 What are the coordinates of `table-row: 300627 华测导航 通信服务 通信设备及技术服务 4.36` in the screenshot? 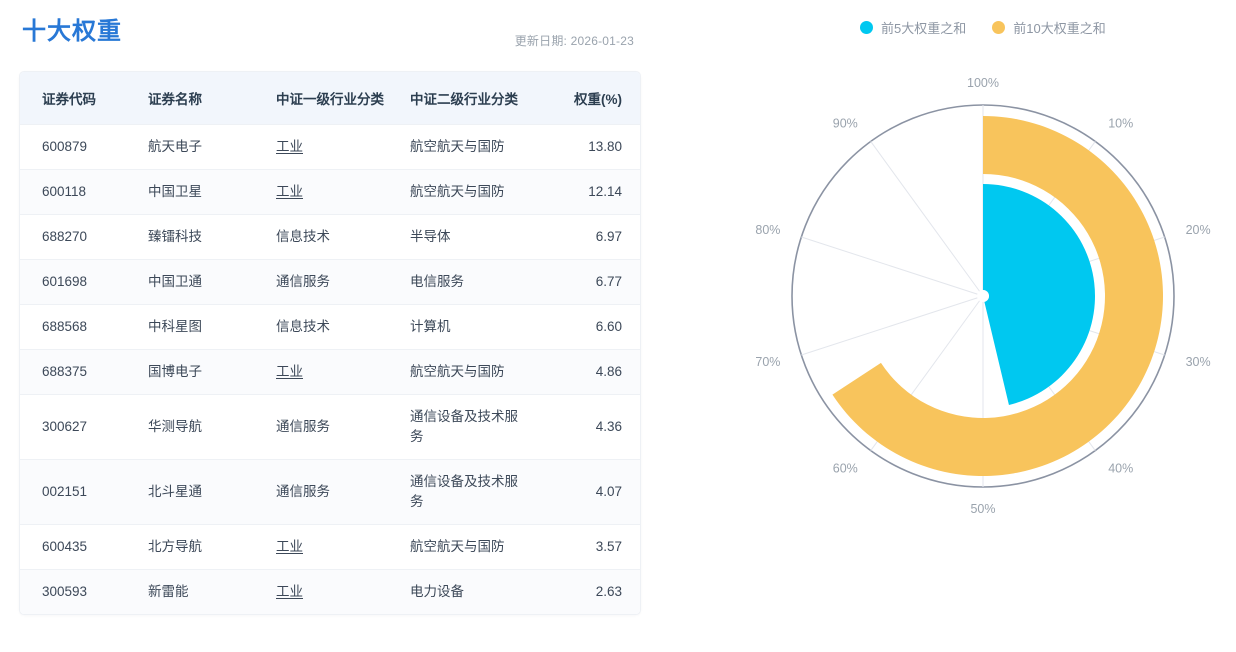 It's located at (330, 427).